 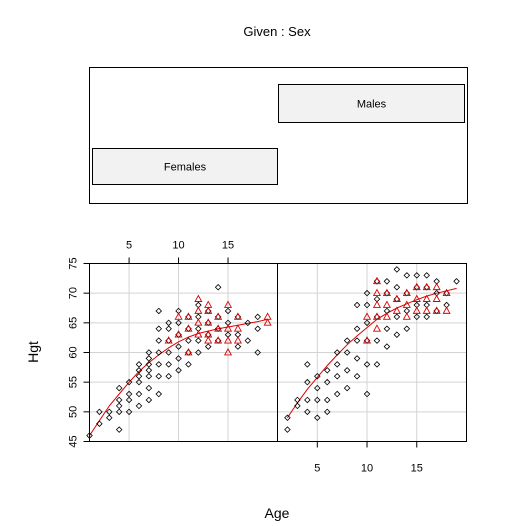 What do you see at coordinates (74, 323) in the screenshot?
I see `y-tick-label: 65` at bounding box center [74, 323].